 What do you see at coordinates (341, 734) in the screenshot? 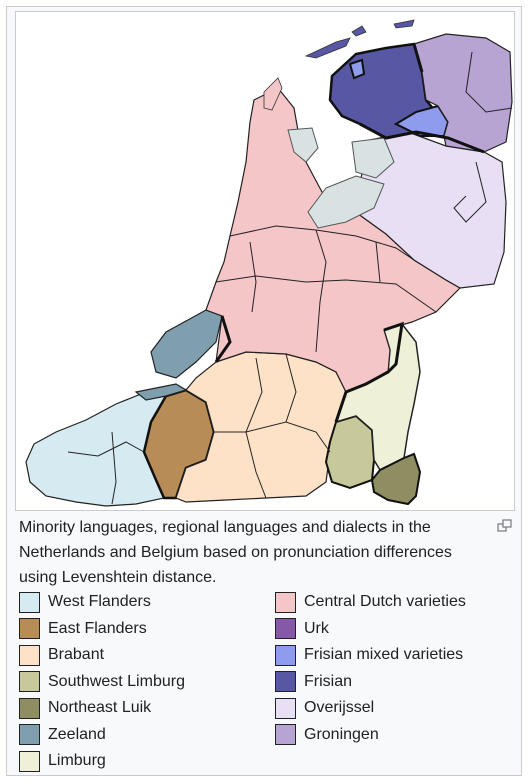
I see `legend-label: Groningen` at bounding box center [341, 734].